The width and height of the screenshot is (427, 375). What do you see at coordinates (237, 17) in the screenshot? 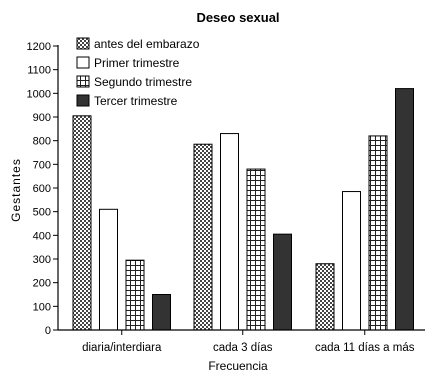
I see `chart-title: Deseo sexual` at bounding box center [237, 17].